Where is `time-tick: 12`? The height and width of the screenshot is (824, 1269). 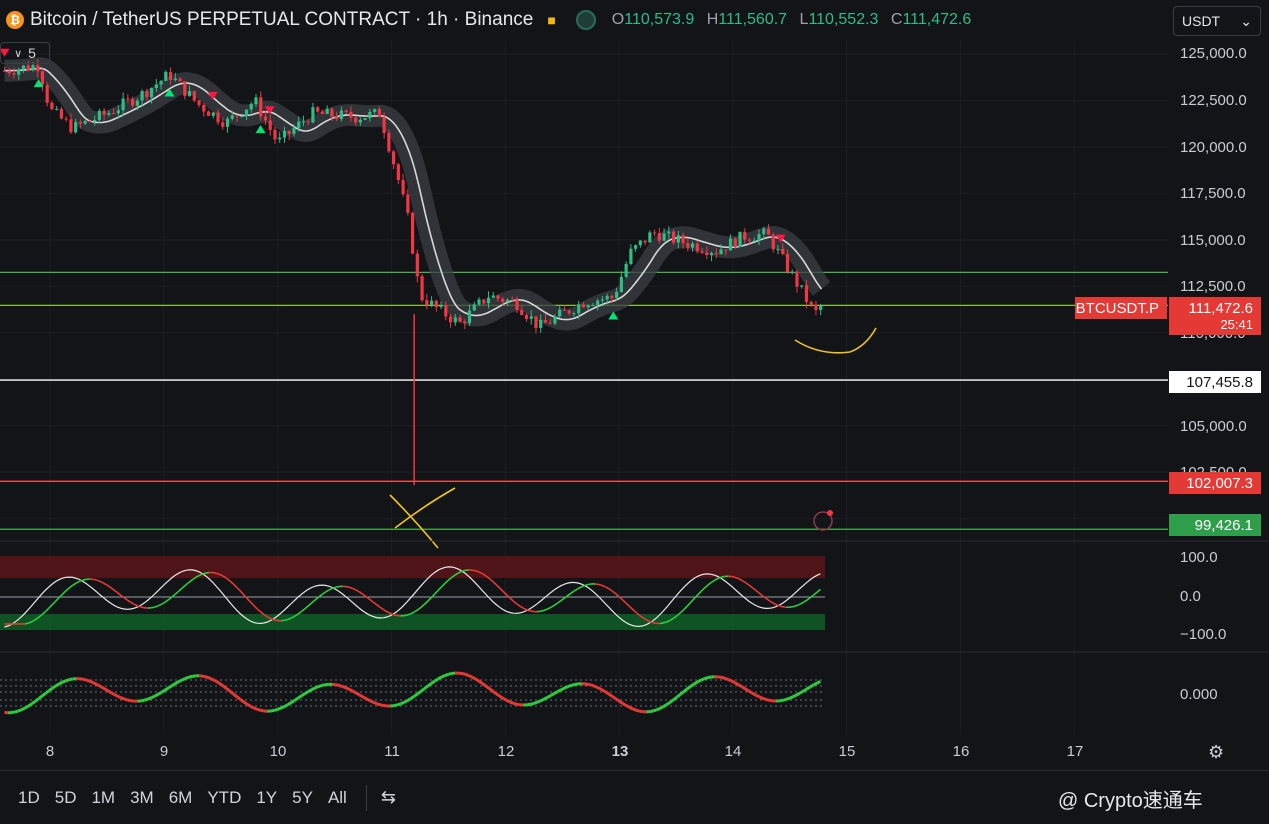
time-tick: 12 is located at coordinates (506, 751).